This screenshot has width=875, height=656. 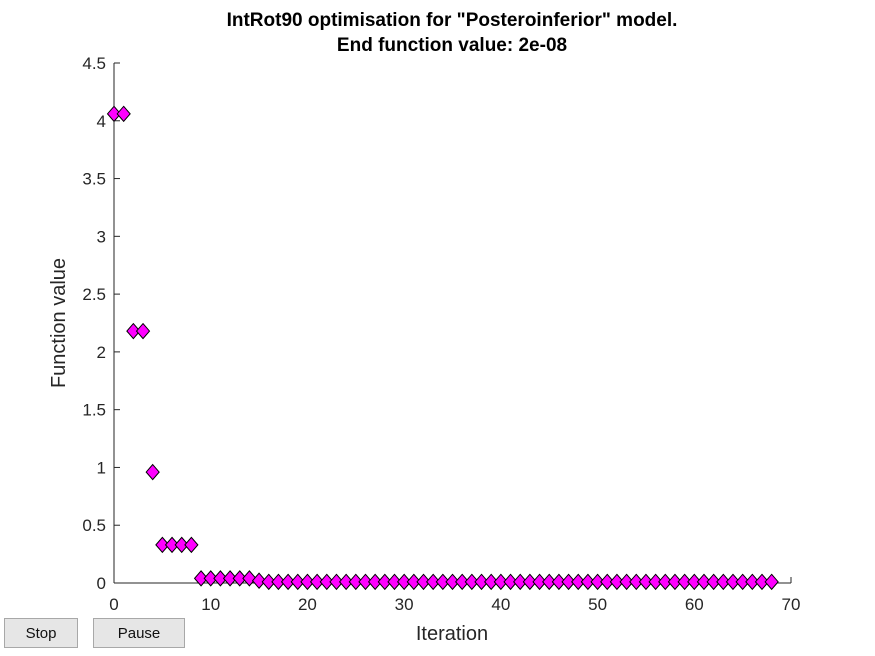 What do you see at coordinates (101, 352) in the screenshot?
I see `y-tick-label: 2` at bounding box center [101, 352].